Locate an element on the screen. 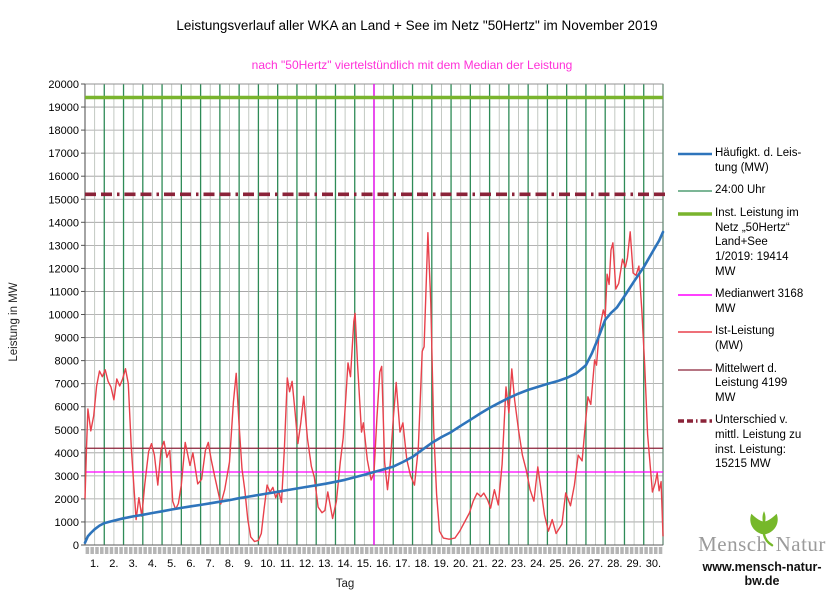  y-tick-label: 8000 is located at coordinates (67, 362).